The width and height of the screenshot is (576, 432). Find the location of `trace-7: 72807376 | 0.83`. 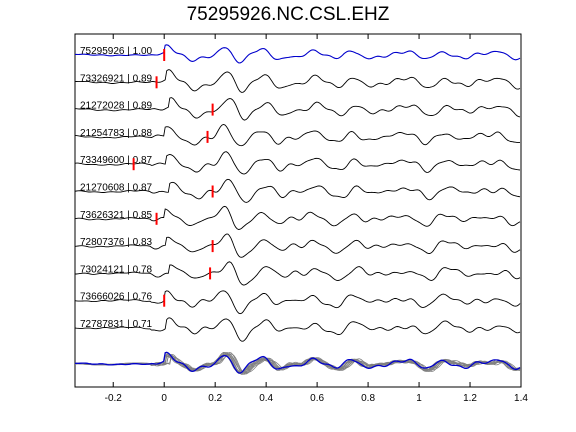

trace-7: 72807376 | 0.83 is located at coordinates (297, 245).